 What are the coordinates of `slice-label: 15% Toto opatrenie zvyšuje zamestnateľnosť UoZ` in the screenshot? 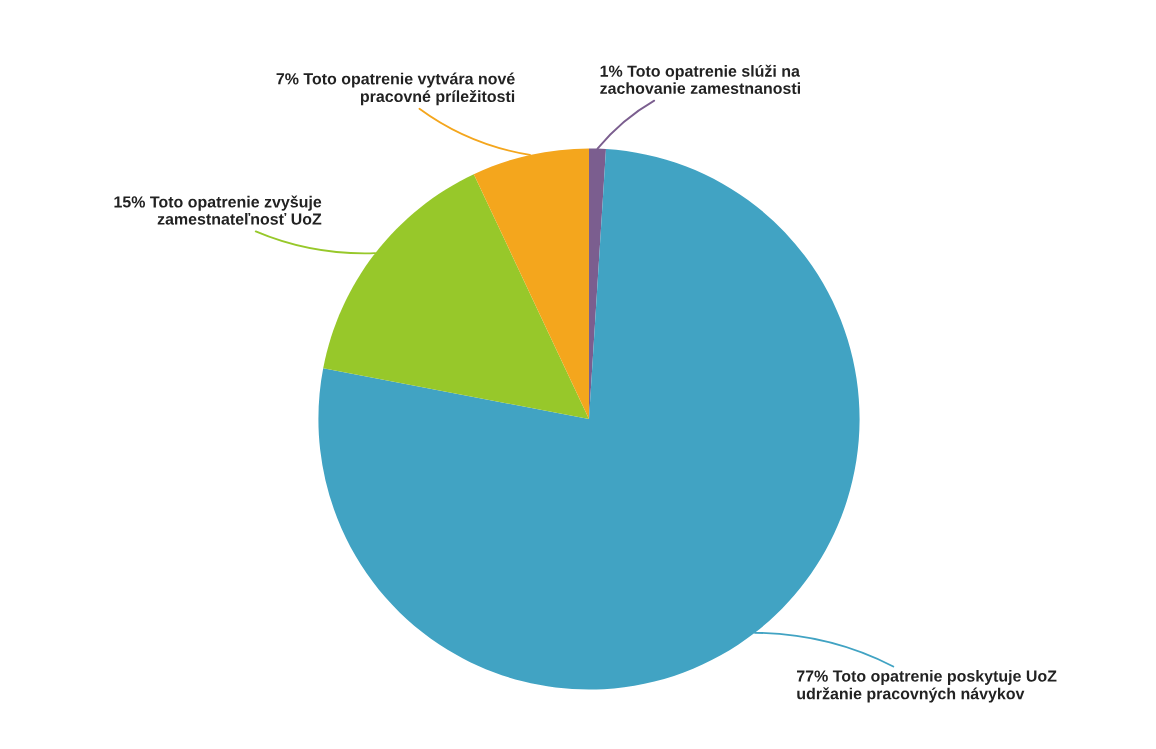 It's located at (218, 210).